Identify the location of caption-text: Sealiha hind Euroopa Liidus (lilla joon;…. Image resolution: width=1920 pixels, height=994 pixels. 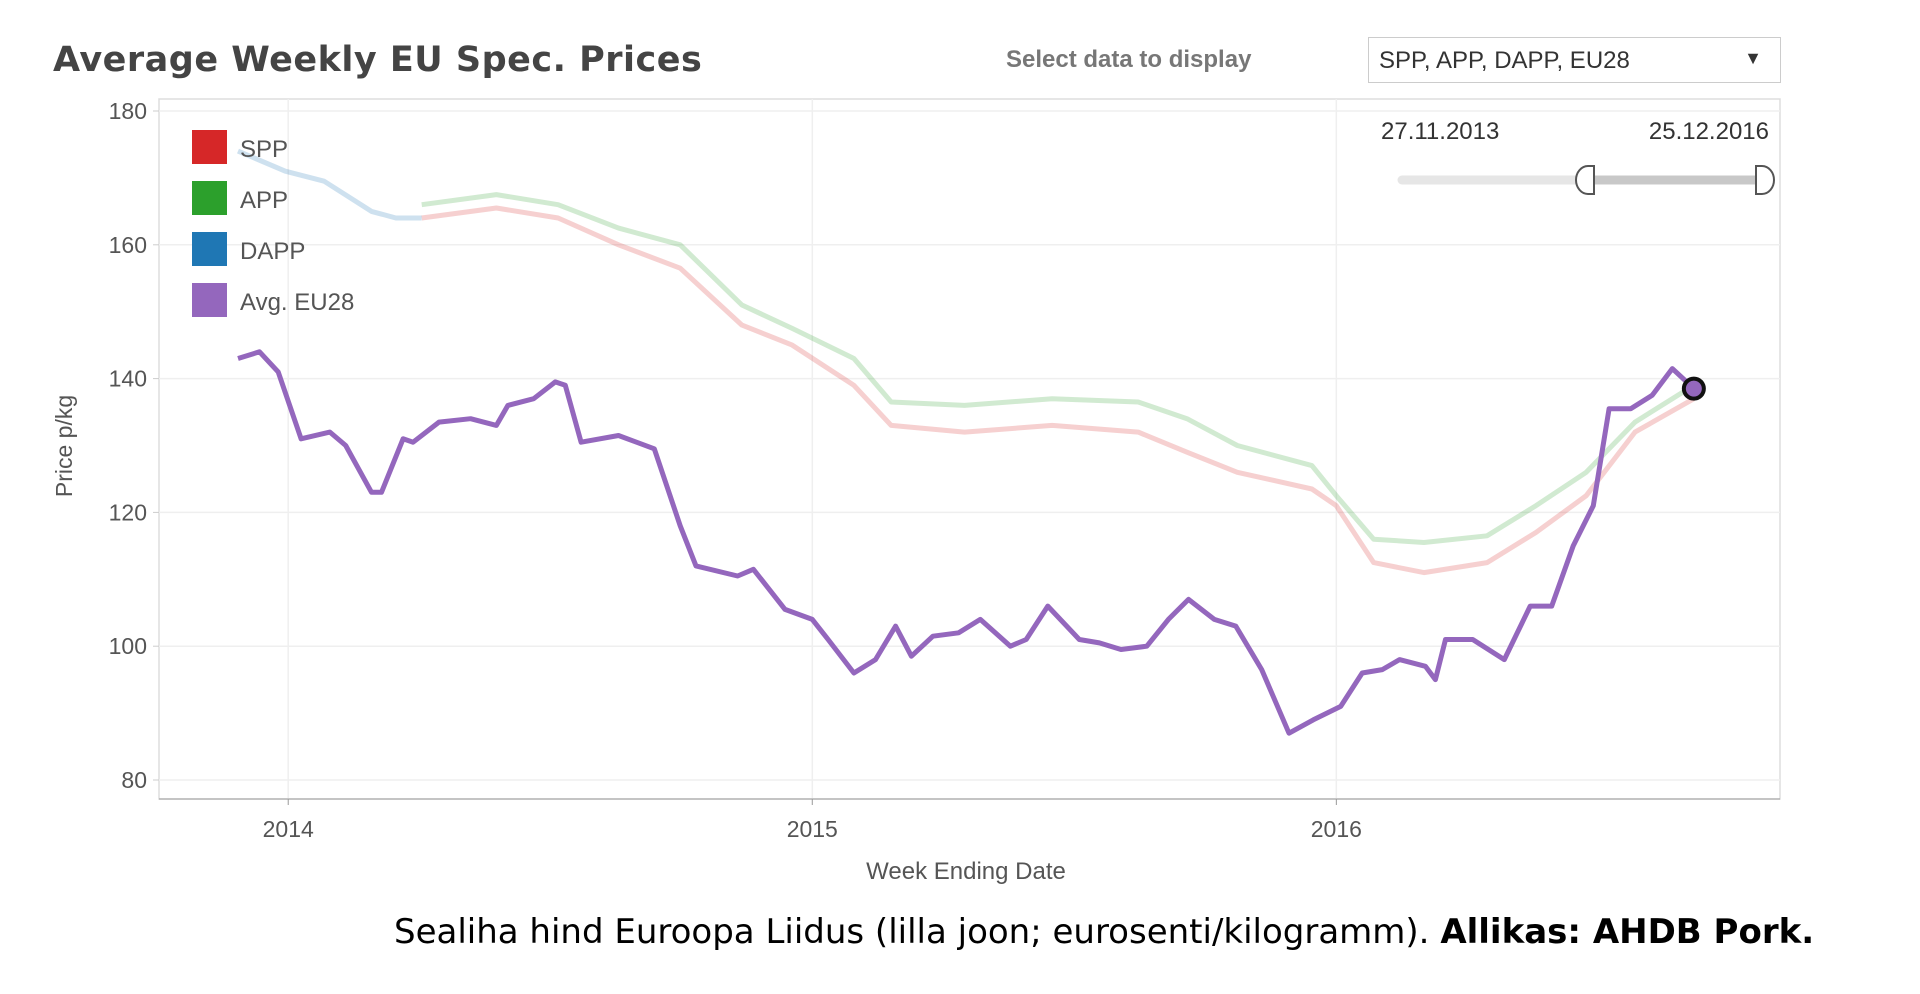
(912, 932).